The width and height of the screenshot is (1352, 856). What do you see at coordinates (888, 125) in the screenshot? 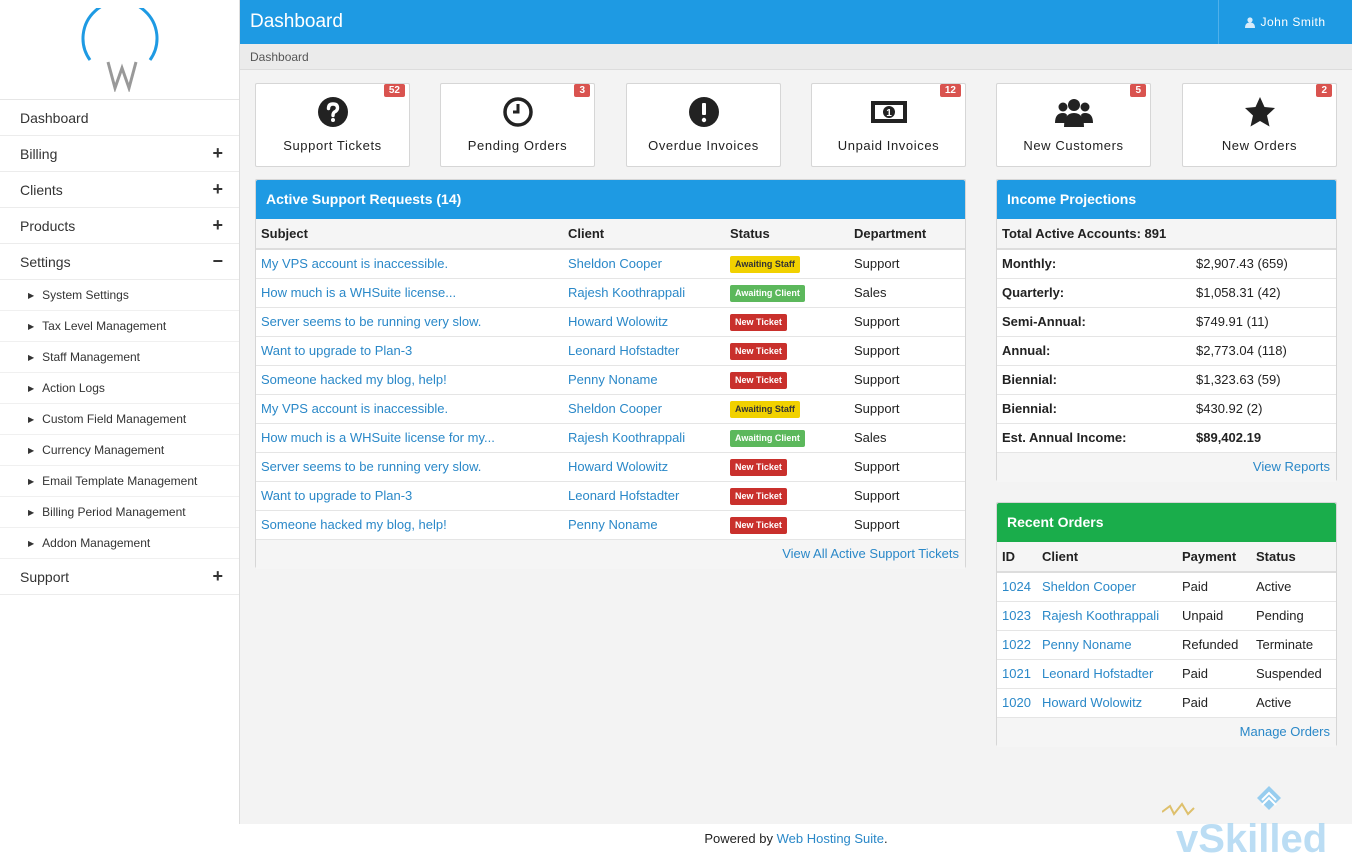
I see `stat-unpaid-invoices: 12 1 Unpaid Invoices` at bounding box center [888, 125].